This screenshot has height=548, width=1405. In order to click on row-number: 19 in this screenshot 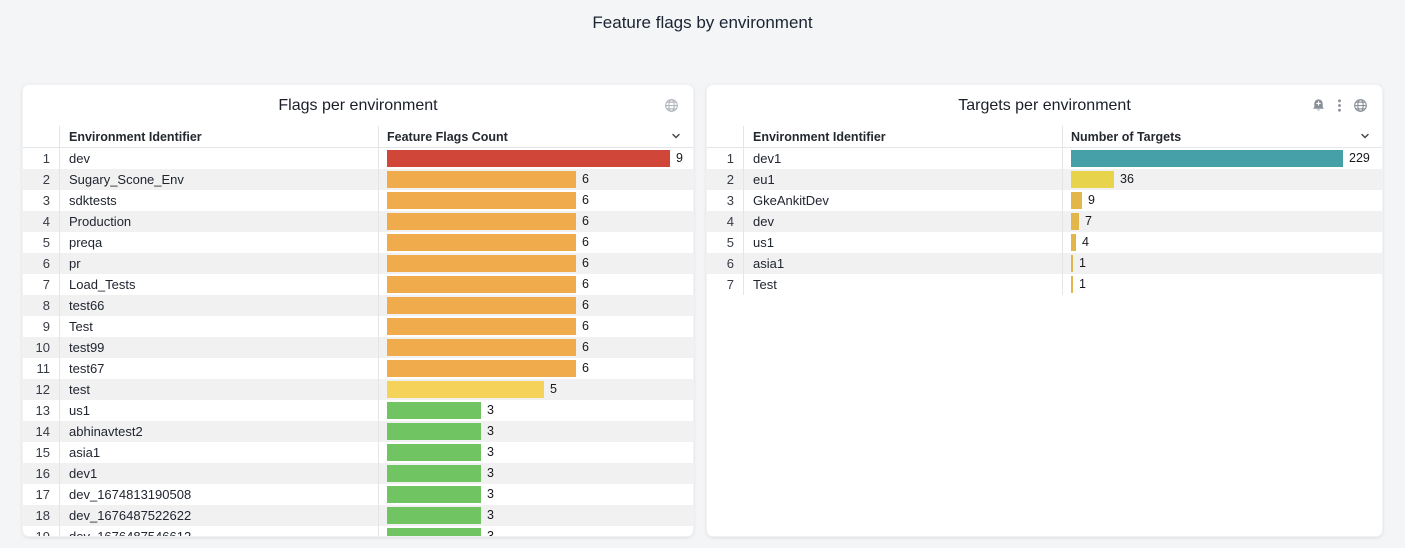, I will do `click(42, 533)`.